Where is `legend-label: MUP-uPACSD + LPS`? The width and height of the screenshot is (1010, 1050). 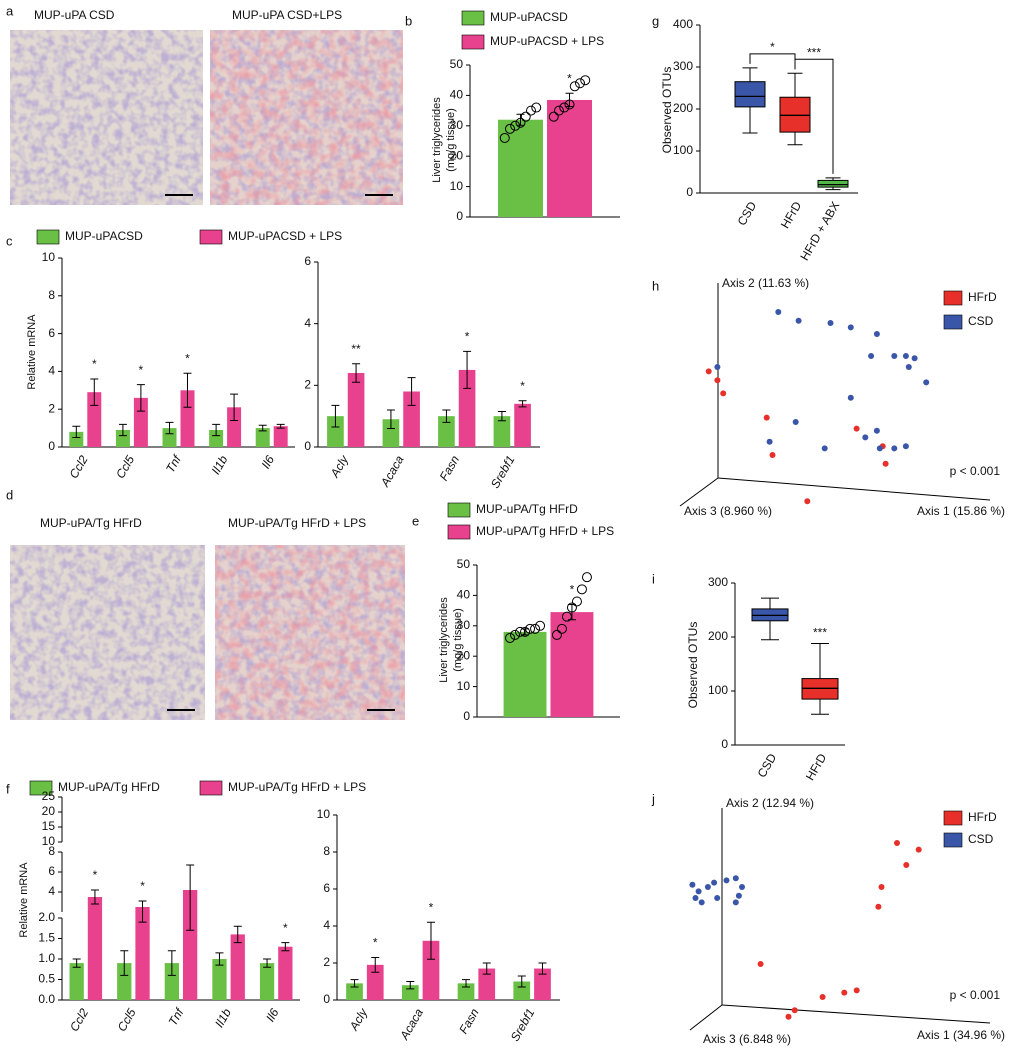 legend-label: MUP-uPACSD + LPS is located at coordinates (547, 41).